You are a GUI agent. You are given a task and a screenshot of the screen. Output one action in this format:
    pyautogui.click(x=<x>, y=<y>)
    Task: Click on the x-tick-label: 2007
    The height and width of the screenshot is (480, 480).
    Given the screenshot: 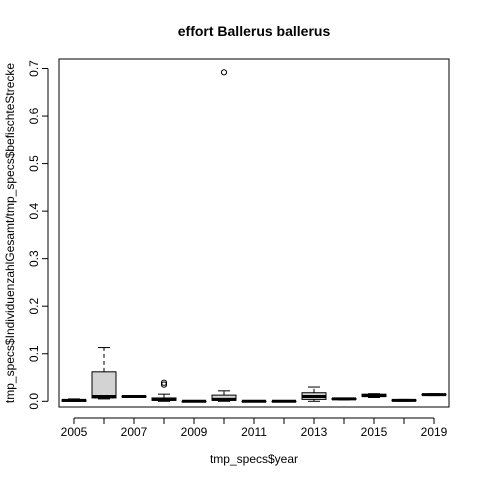 What is the action you would take?
    pyautogui.click(x=134, y=432)
    